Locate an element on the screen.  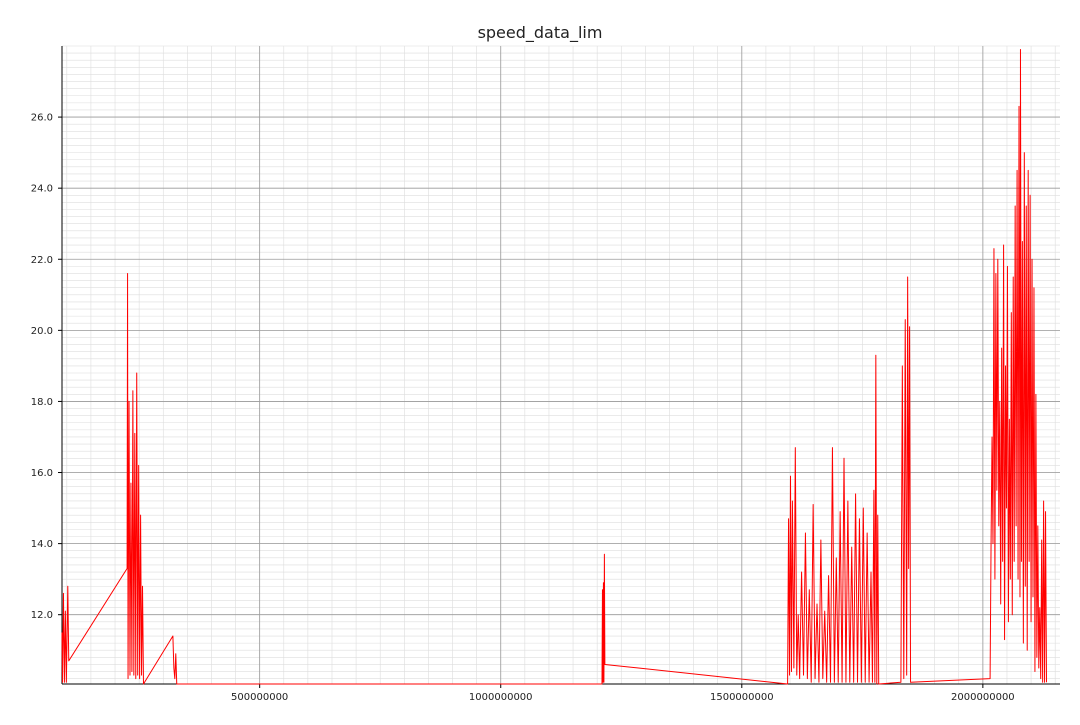
y-tick-label: 16.0 is located at coordinates (42, 473).